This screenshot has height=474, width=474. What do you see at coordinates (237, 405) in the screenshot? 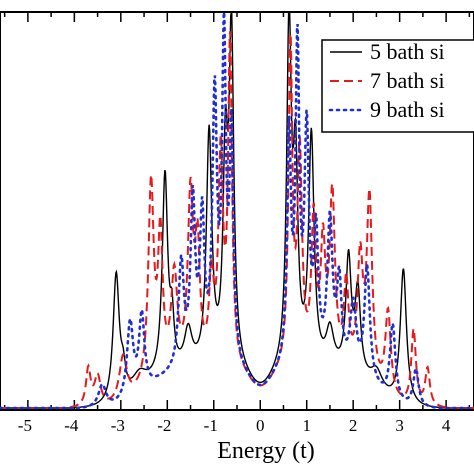
I see `bottom-ticks` at bounding box center [237, 405].